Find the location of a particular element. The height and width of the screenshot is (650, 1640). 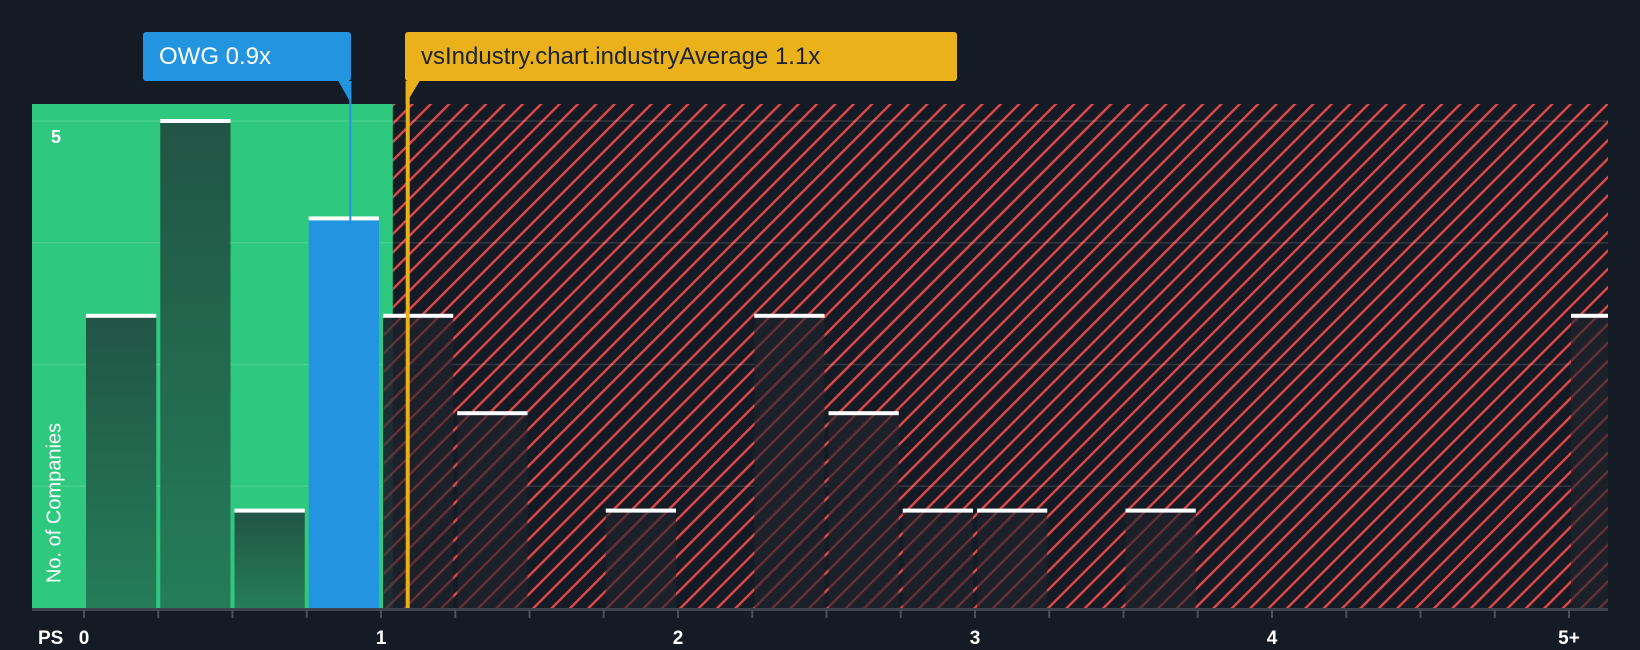

company-callout-pointer is located at coordinates (345, 92).